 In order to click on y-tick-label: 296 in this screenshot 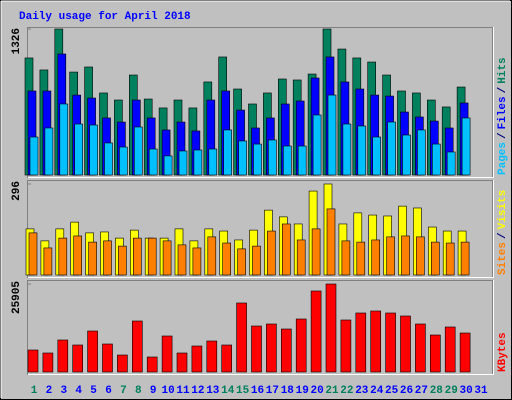, I will do `click(17, 191)`.